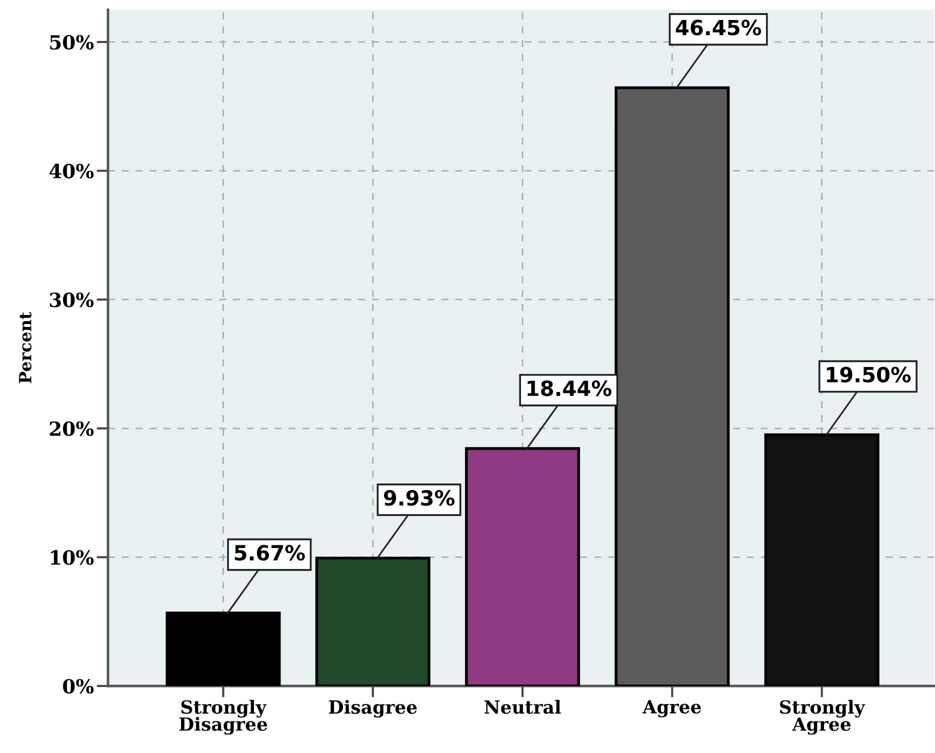 The width and height of the screenshot is (935, 753). What do you see at coordinates (868, 374) in the screenshot?
I see `data-label: 19.50%` at bounding box center [868, 374].